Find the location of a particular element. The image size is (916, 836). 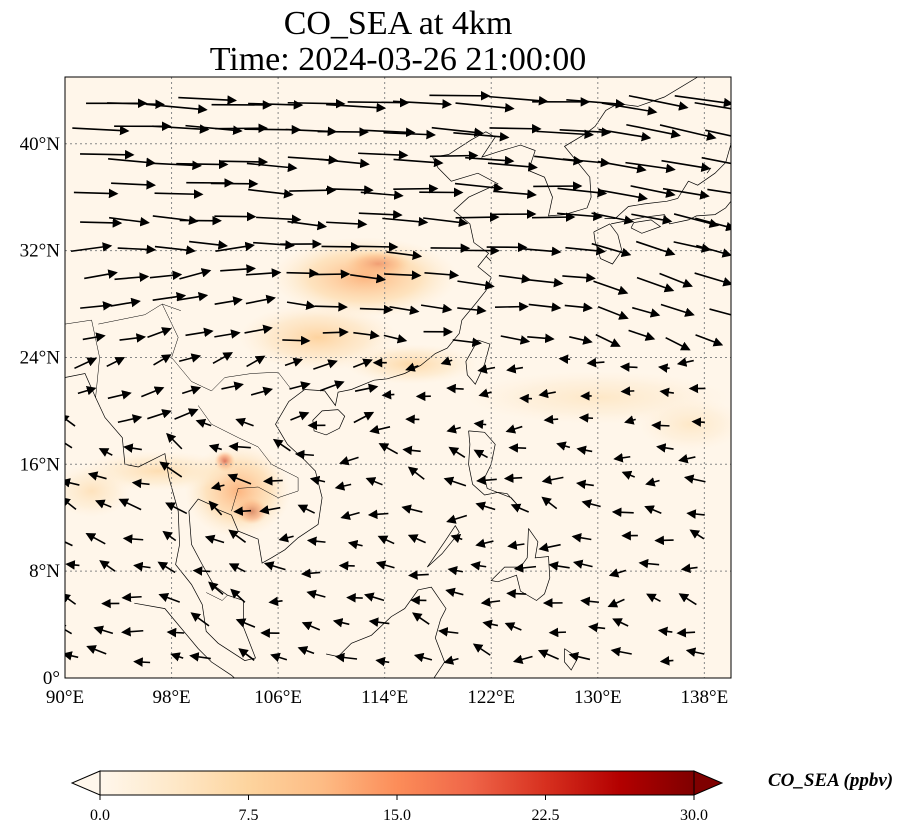

country-border is located at coordinates (217, 596).